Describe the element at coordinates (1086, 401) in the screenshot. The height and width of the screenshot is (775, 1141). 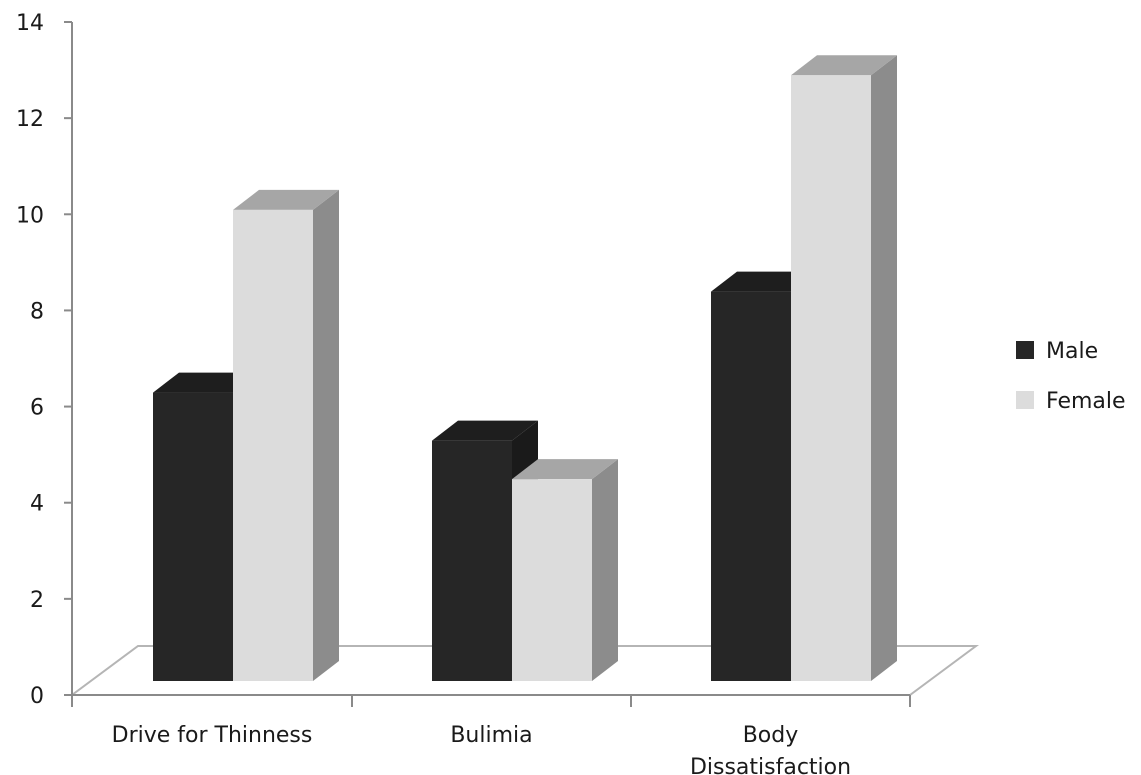
I see `legend-label: Female` at that location.